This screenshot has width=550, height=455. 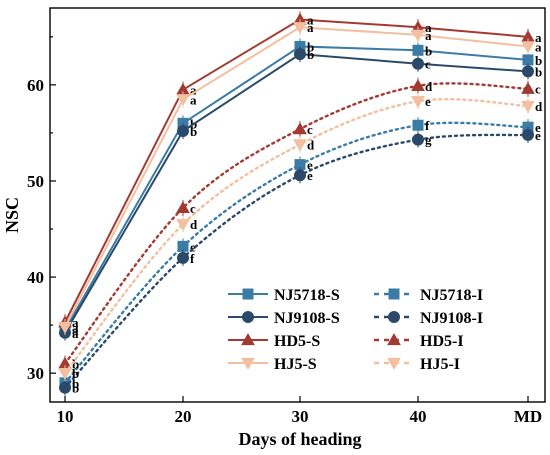 What do you see at coordinates (528, 416) in the screenshot?
I see `x-tick-label: MD` at bounding box center [528, 416].